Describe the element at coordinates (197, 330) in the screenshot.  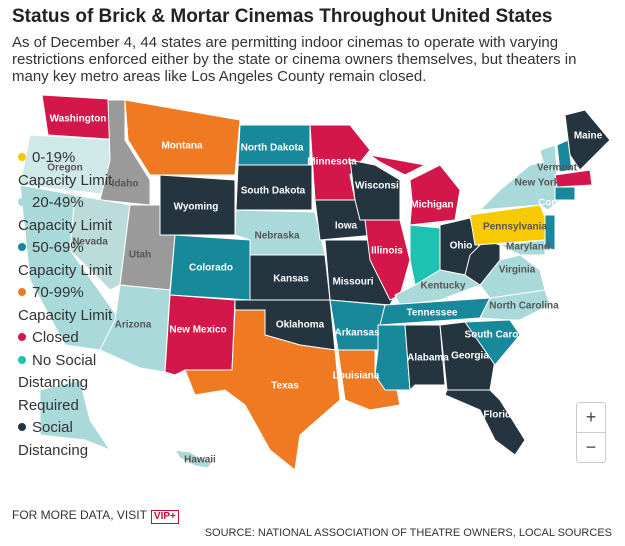
I see `state-label: New Mexico` at that location.